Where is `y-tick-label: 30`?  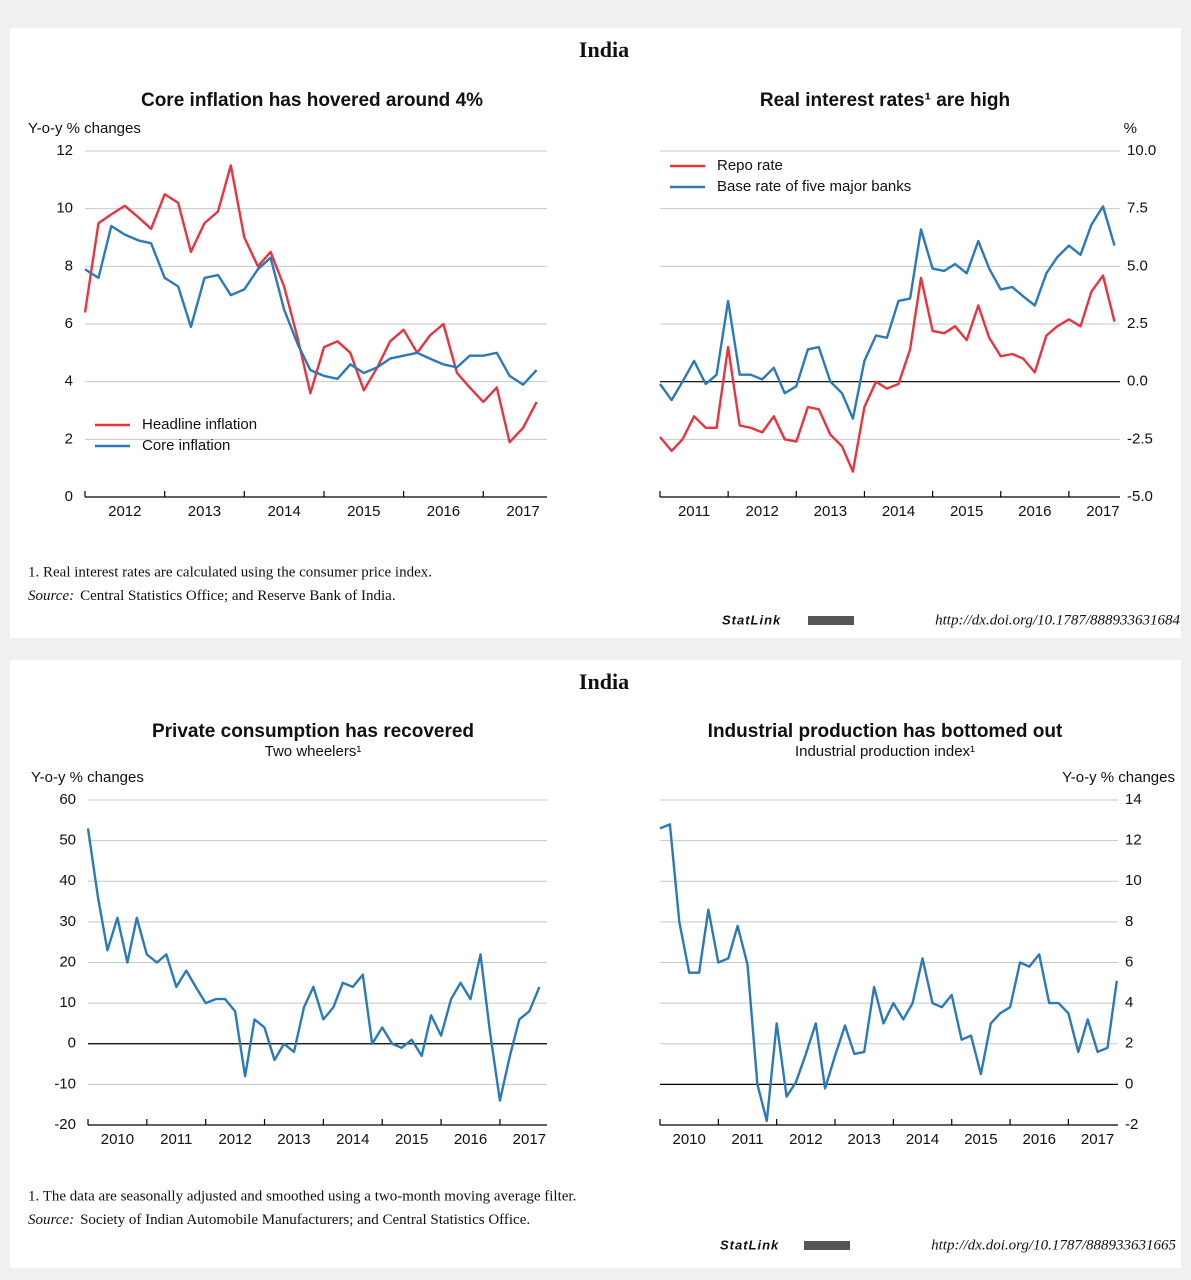 y-tick-label: 30 is located at coordinates (67, 921).